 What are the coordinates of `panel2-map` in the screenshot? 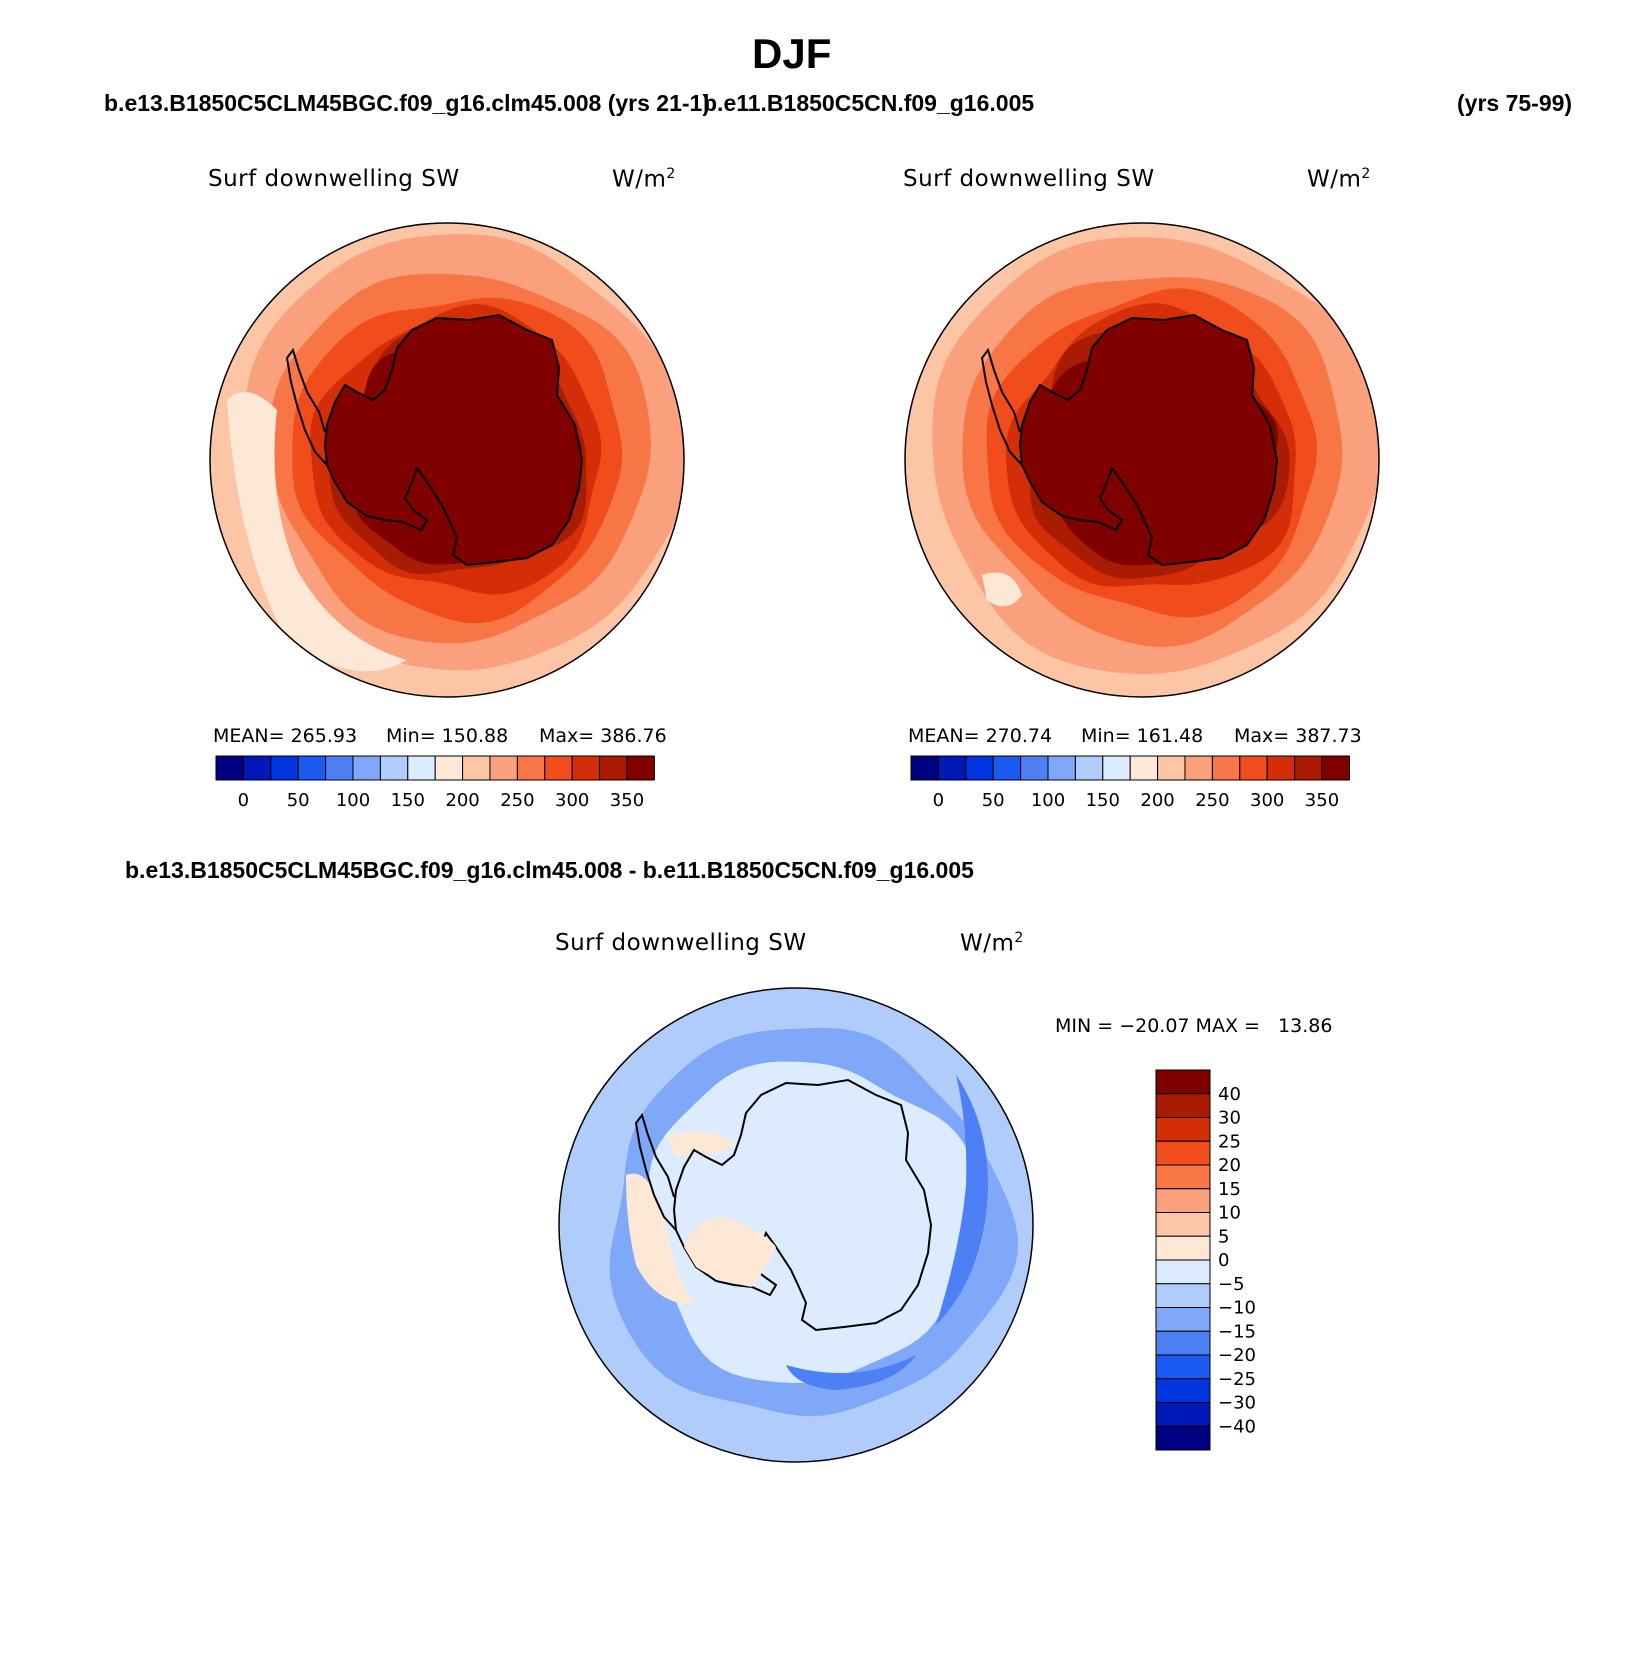 It's located at (1142, 460).